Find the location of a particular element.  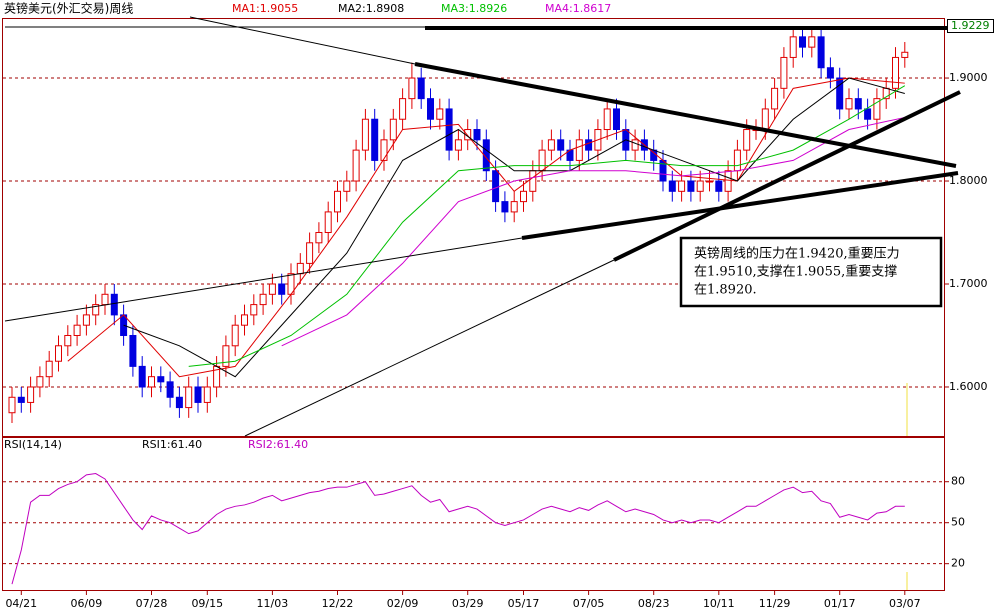

legend-entry: MA2:1.8908 is located at coordinates (371, 8).